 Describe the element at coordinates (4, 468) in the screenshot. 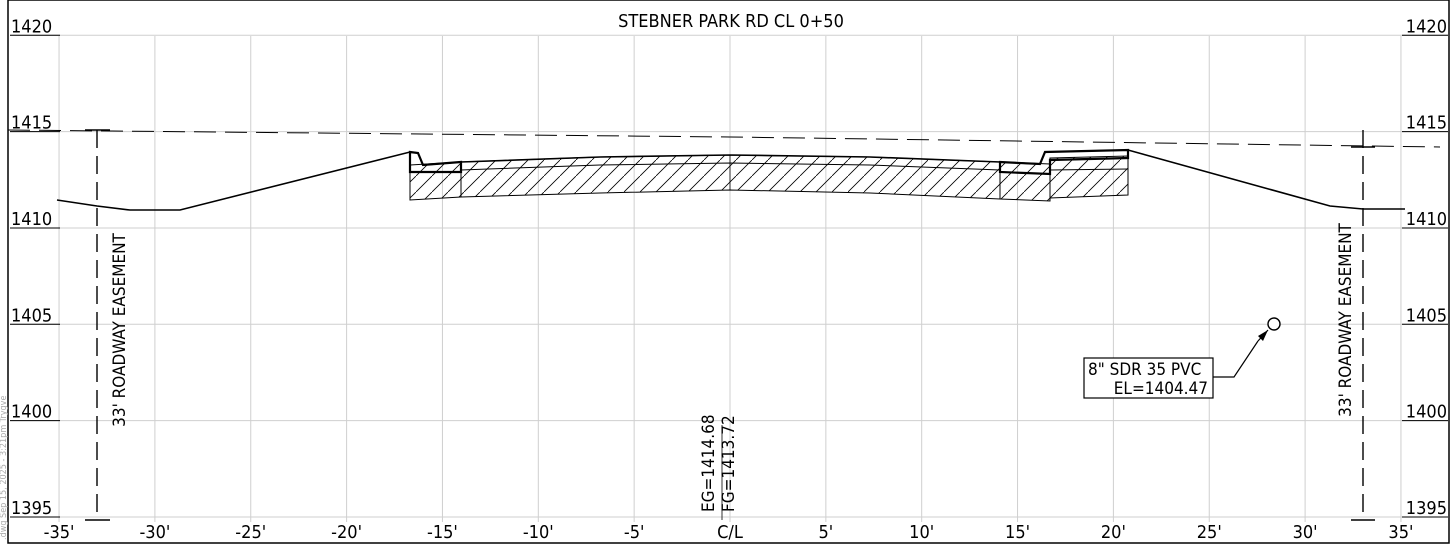

I see `plot-stamp: .dwg Sep 15, 2025 - 3:21pm Trygve` at that location.